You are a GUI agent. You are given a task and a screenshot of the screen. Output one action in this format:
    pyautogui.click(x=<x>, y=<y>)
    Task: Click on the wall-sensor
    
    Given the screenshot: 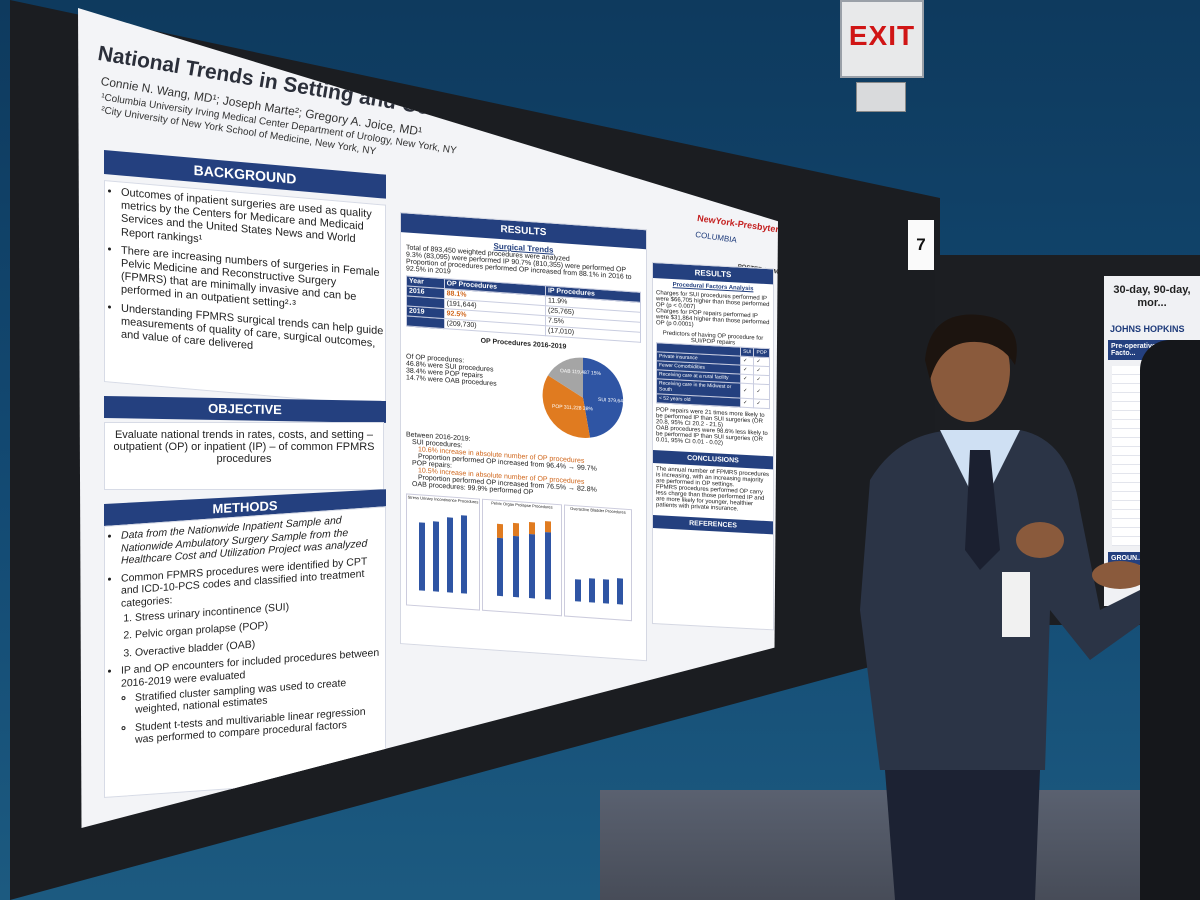 What is the action you would take?
    pyautogui.click(x=881, y=97)
    